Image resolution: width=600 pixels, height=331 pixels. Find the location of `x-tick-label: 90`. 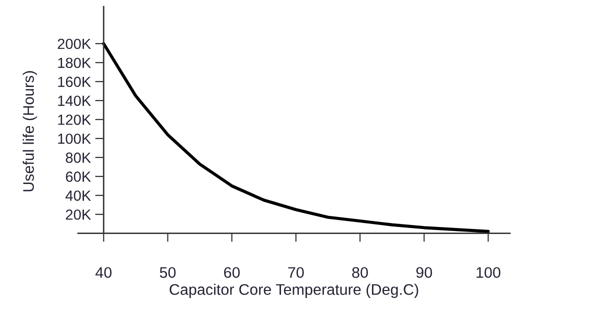

x-tick-label: 90 is located at coordinates (424, 272).